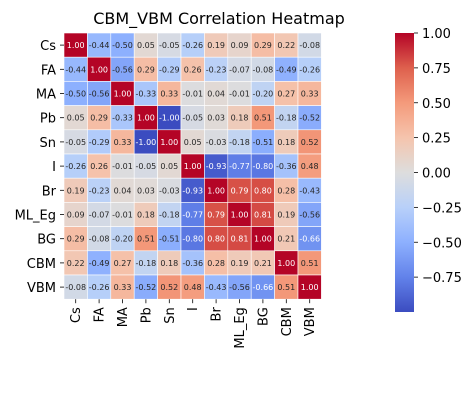 The image size is (470, 409). Describe the element at coordinates (46, 240) in the screenshot. I see `y-tick-label: BG` at that location.